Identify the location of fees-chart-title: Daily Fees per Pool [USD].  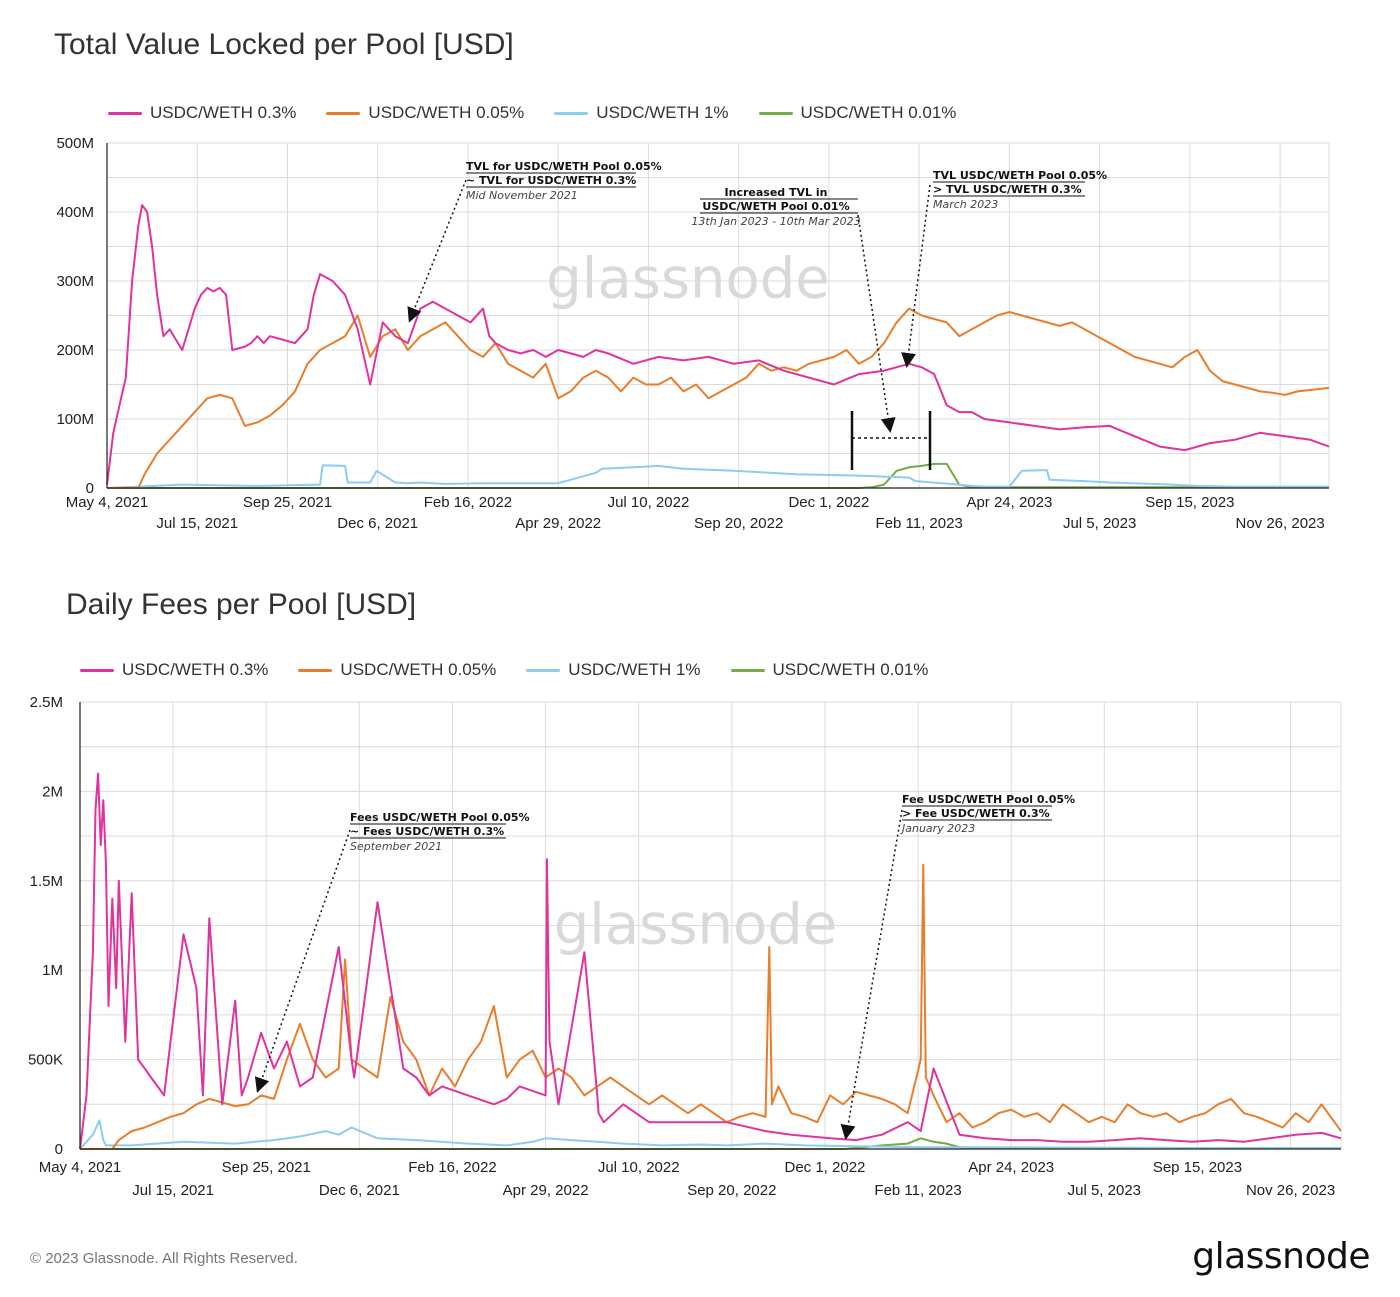
(241, 604).